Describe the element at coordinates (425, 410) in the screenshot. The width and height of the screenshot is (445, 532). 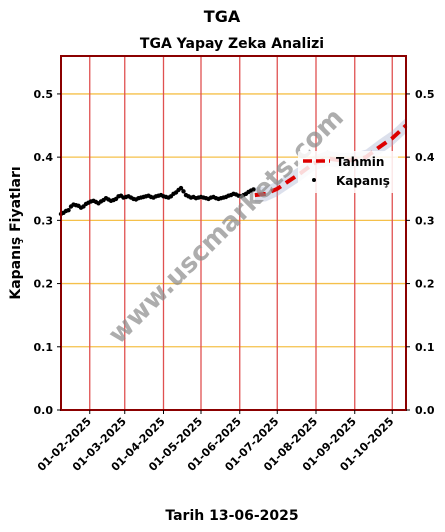
I see `y-tick-label-right: 0.0` at that location.